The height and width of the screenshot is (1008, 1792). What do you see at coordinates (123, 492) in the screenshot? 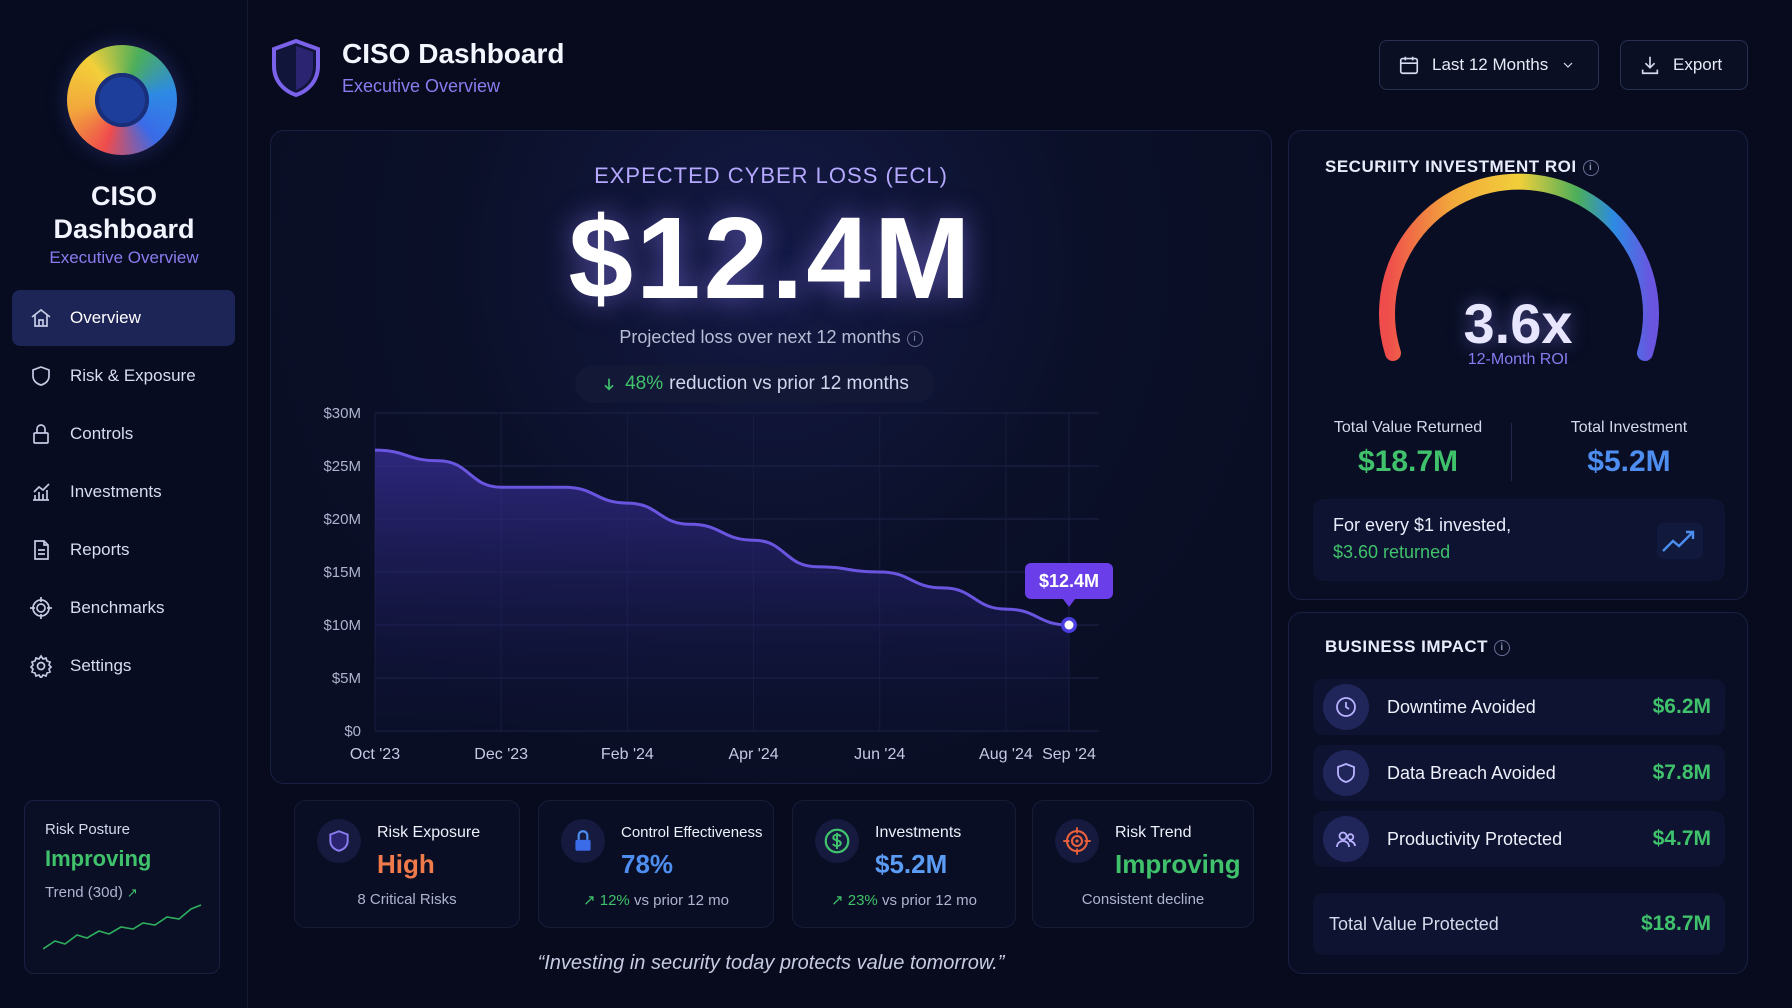
I see `sidebar-item-investments: Investments` at bounding box center [123, 492].